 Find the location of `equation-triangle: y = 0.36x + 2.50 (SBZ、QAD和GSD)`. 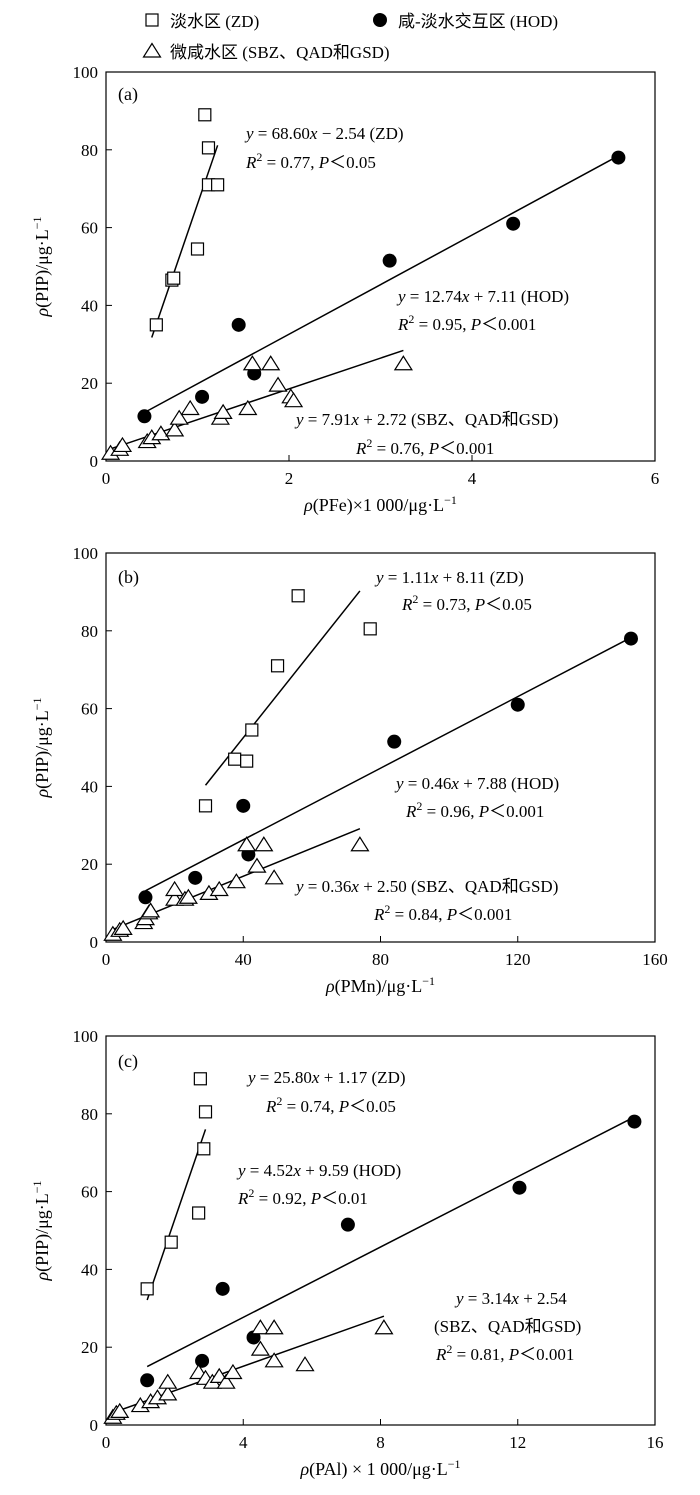

equation-triangle: y = 0.36x + 2.50 (SBZ、QAD和GSD) is located at coordinates (426, 886).